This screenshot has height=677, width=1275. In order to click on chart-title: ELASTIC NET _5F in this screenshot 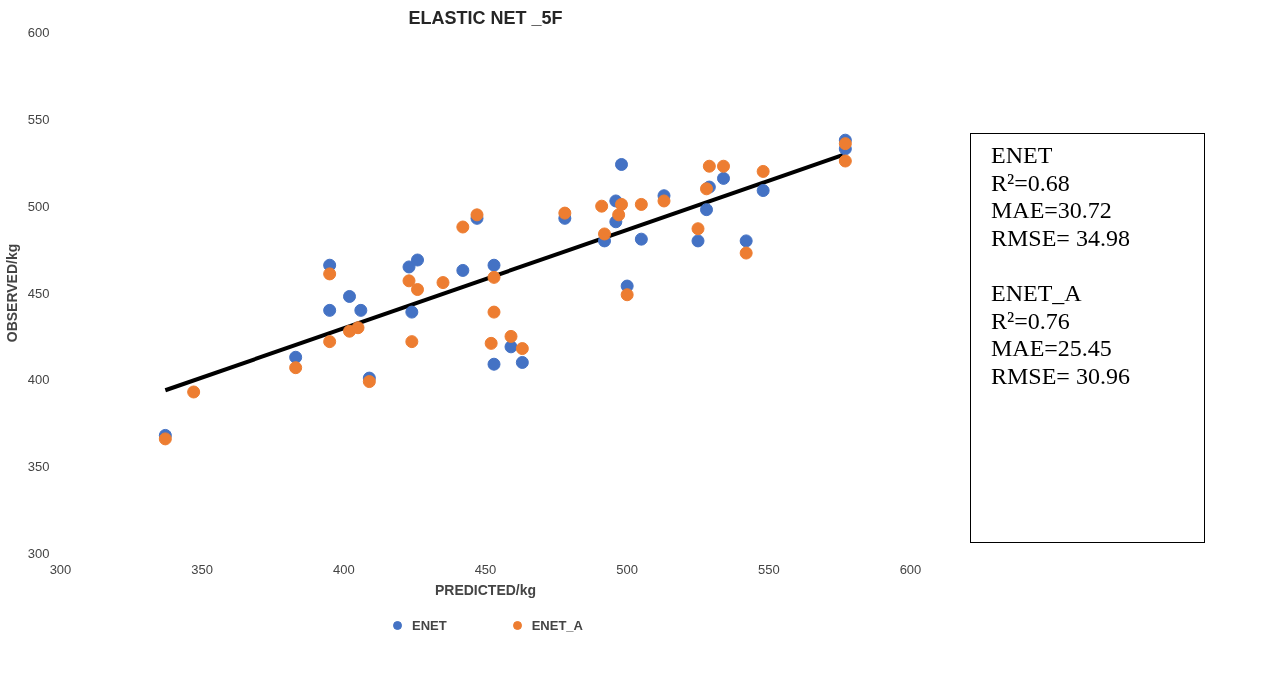, I will do `click(485, 17)`.